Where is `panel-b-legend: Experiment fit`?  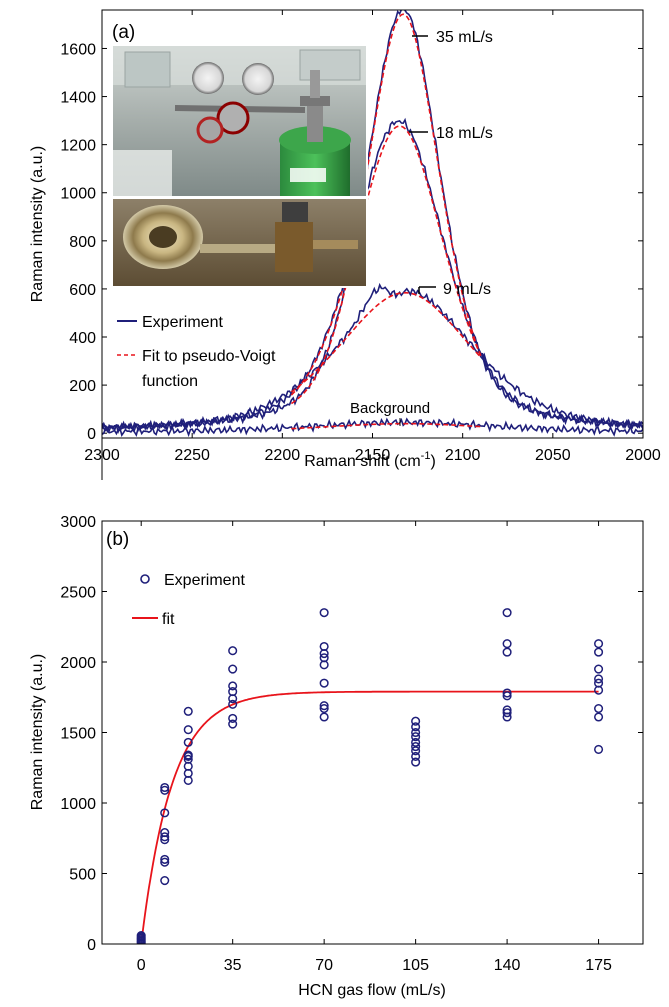 panel-b-legend: Experiment fit is located at coordinates (188, 600).